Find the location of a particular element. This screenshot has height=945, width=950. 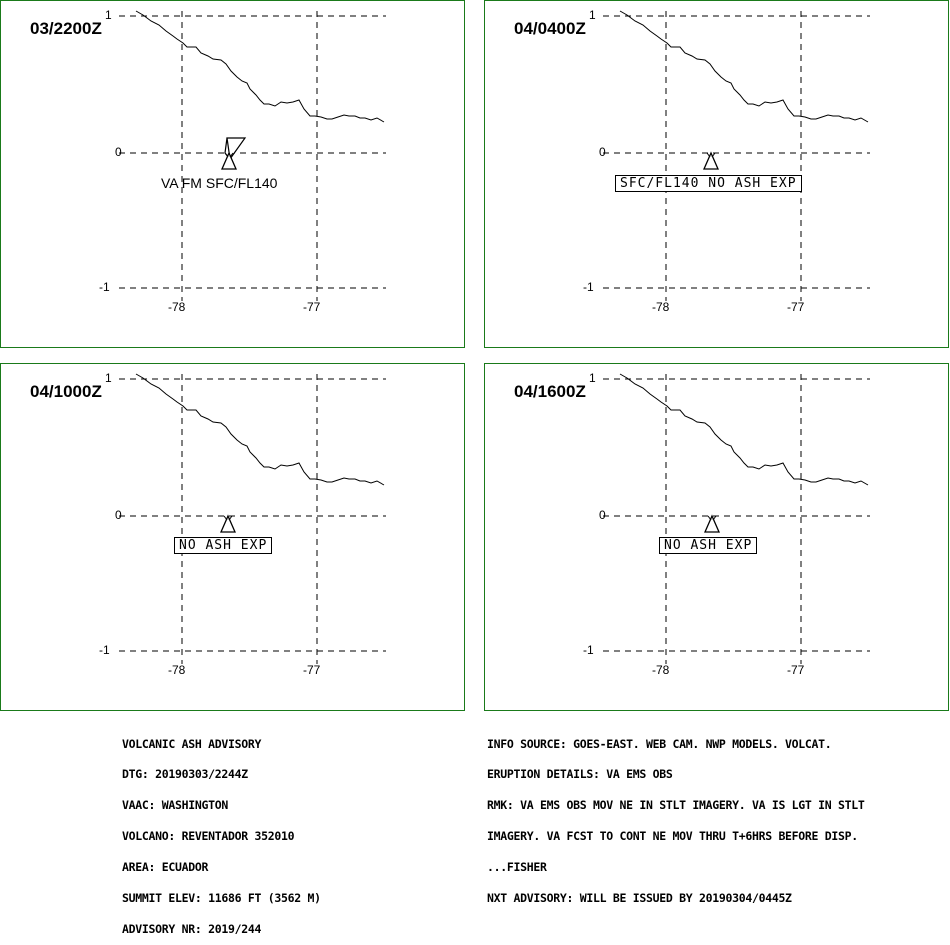

advisory-line: ...FISHER is located at coordinates (517, 867).